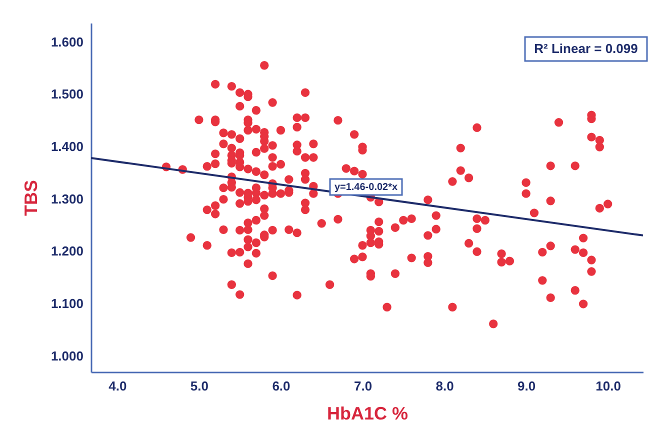 The width and height of the screenshot is (657, 434). I want to click on y-tick-label: 1.300, so click(67, 198).